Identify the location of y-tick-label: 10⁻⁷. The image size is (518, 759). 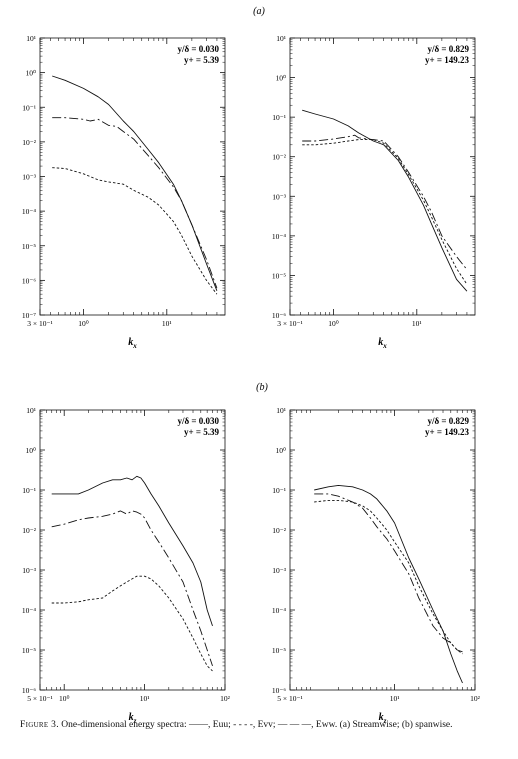
(29, 315).